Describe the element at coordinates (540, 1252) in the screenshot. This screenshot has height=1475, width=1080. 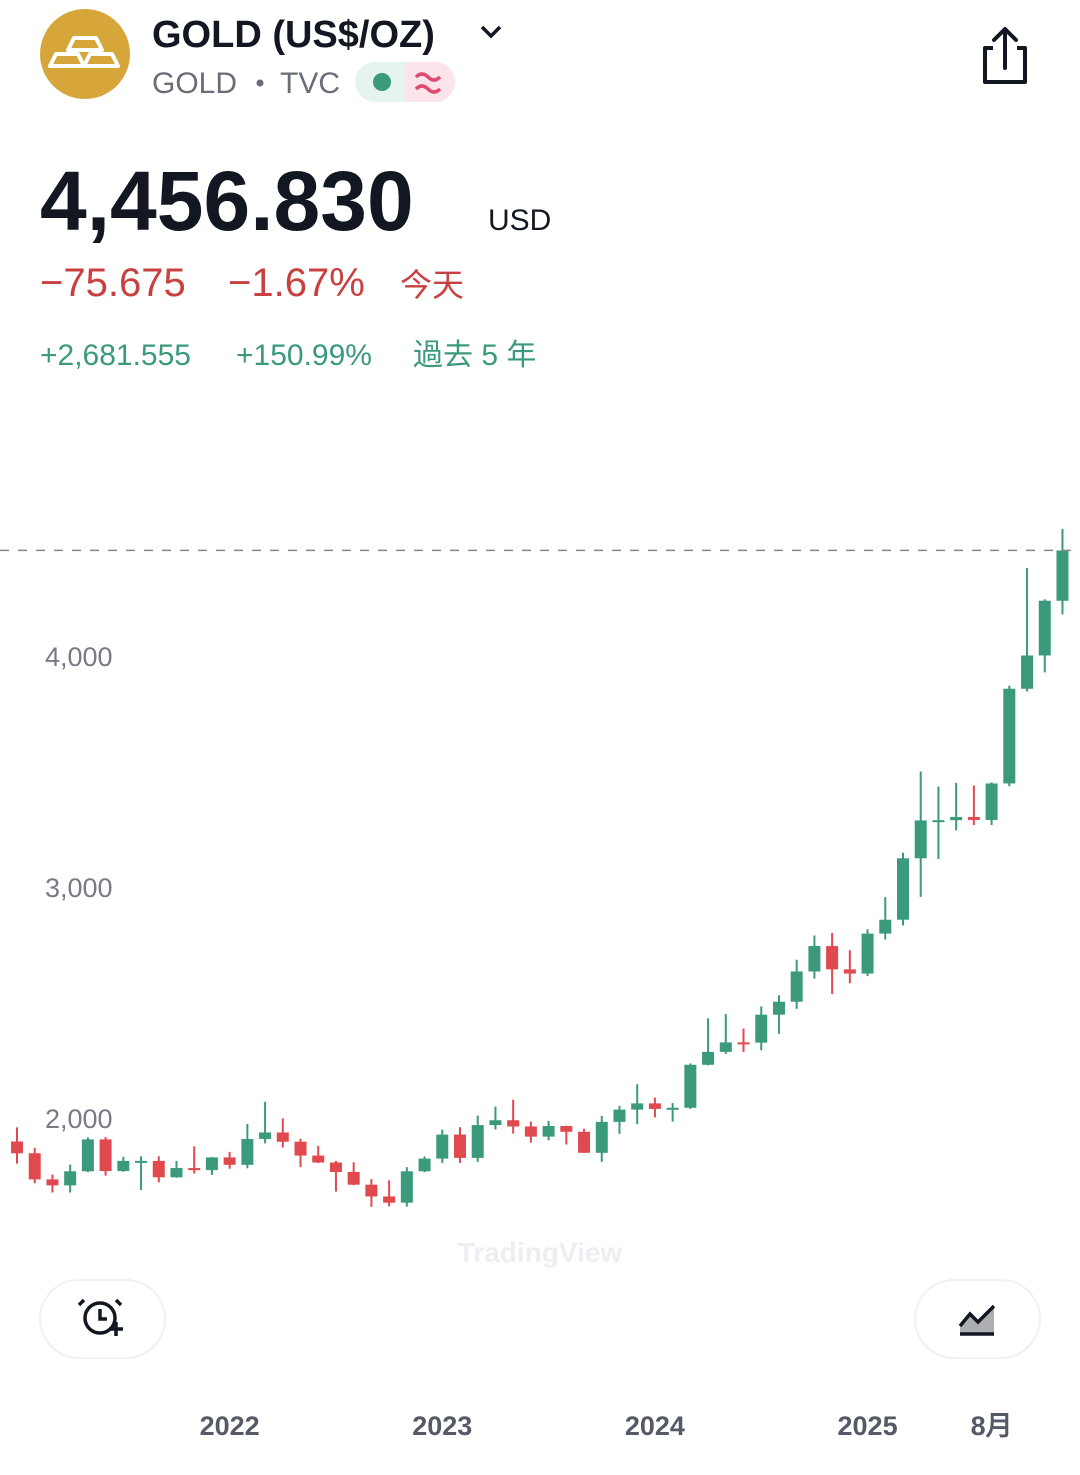
I see `watermark: TradingView` at that location.